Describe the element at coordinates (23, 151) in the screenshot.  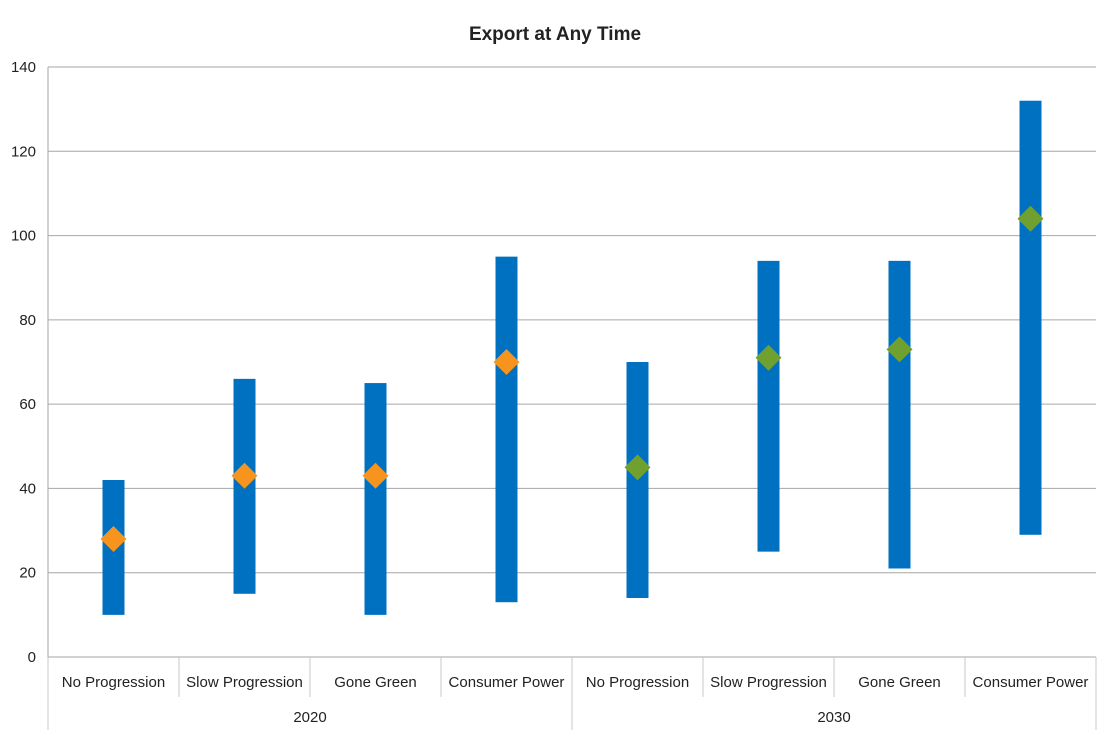
I see `y-tick-label: 120` at that location.